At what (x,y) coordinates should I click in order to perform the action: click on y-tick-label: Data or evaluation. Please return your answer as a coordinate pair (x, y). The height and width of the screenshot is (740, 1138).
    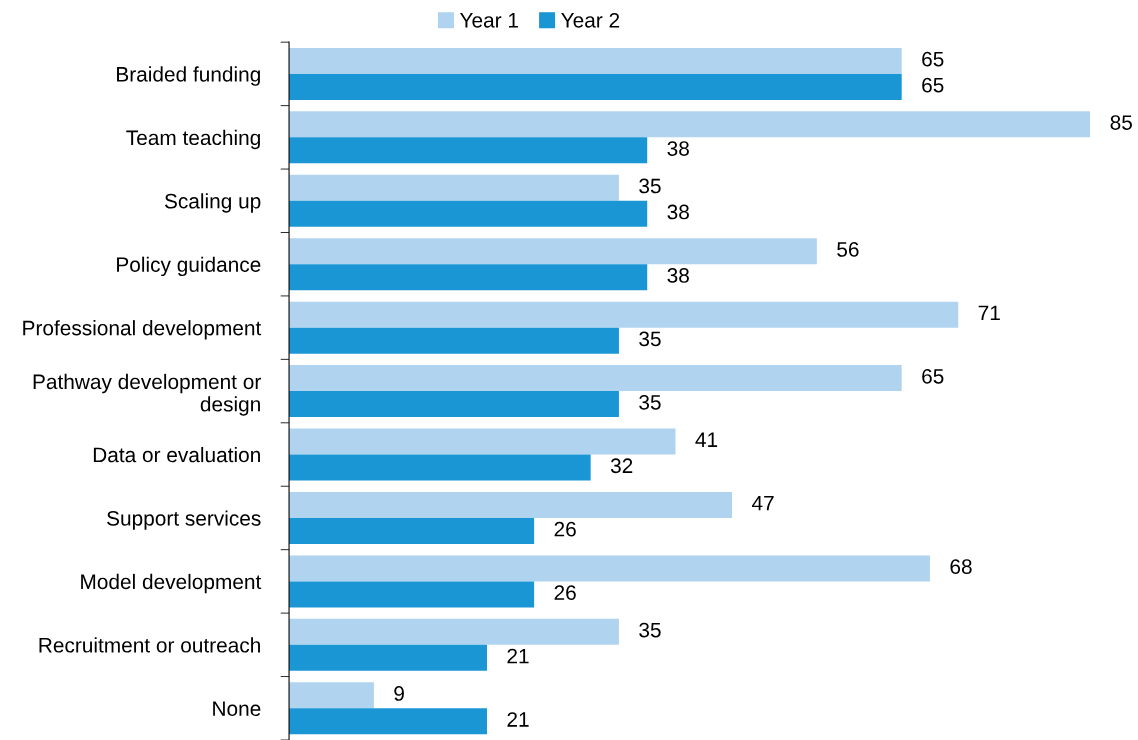
    Looking at the image, I should click on (176, 454).